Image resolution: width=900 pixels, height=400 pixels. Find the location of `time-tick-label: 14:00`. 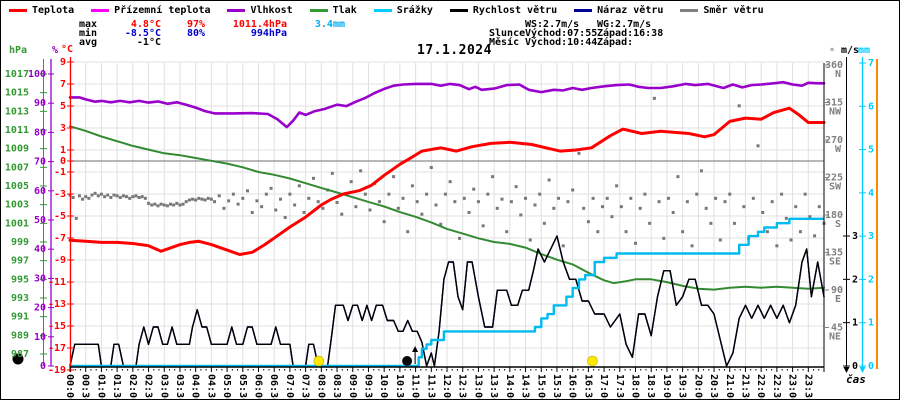

time-tick-label: 14:00 is located at coordinates (509, 387).